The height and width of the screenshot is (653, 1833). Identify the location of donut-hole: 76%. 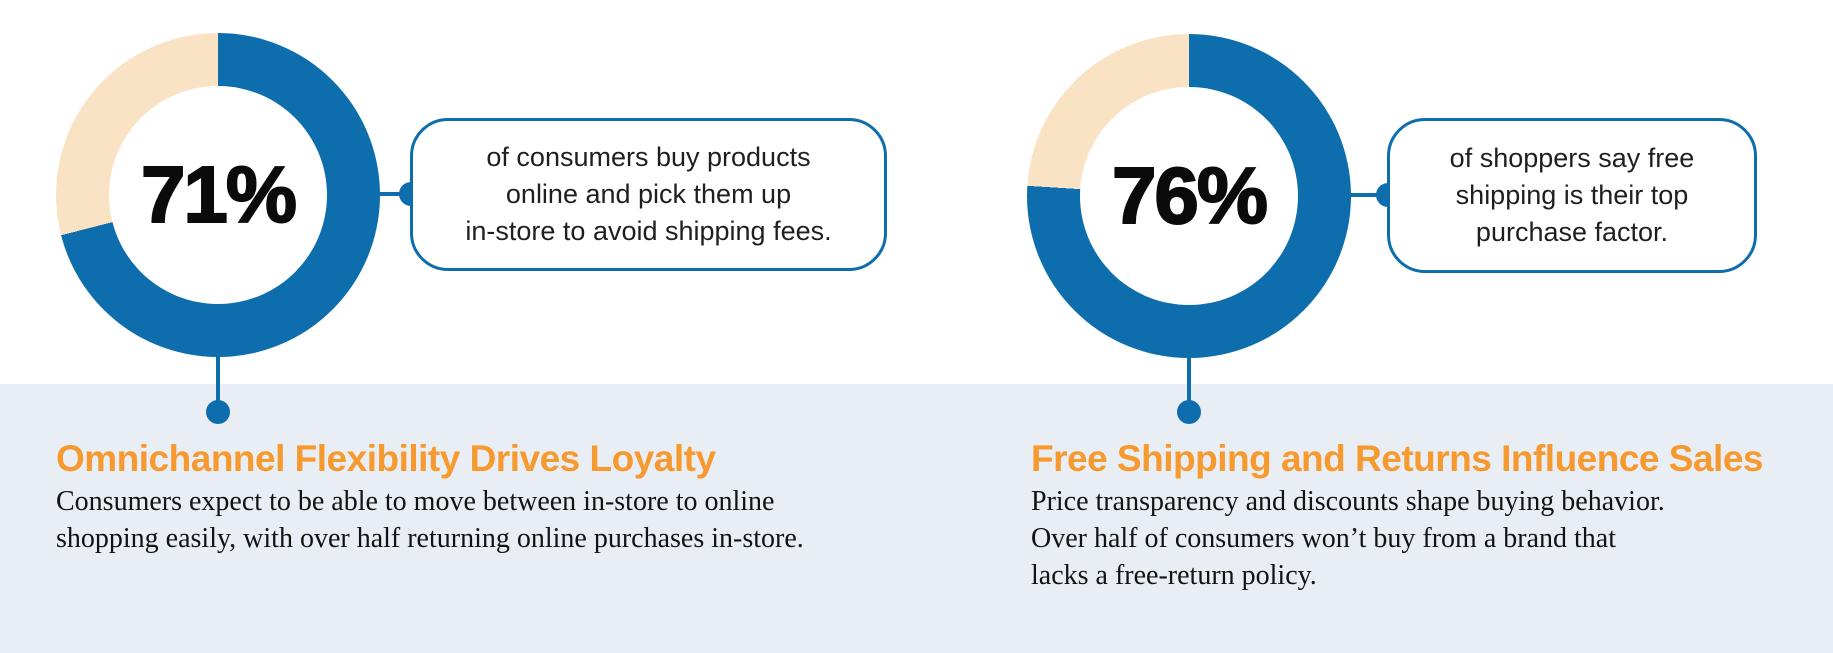
(1189, 196).